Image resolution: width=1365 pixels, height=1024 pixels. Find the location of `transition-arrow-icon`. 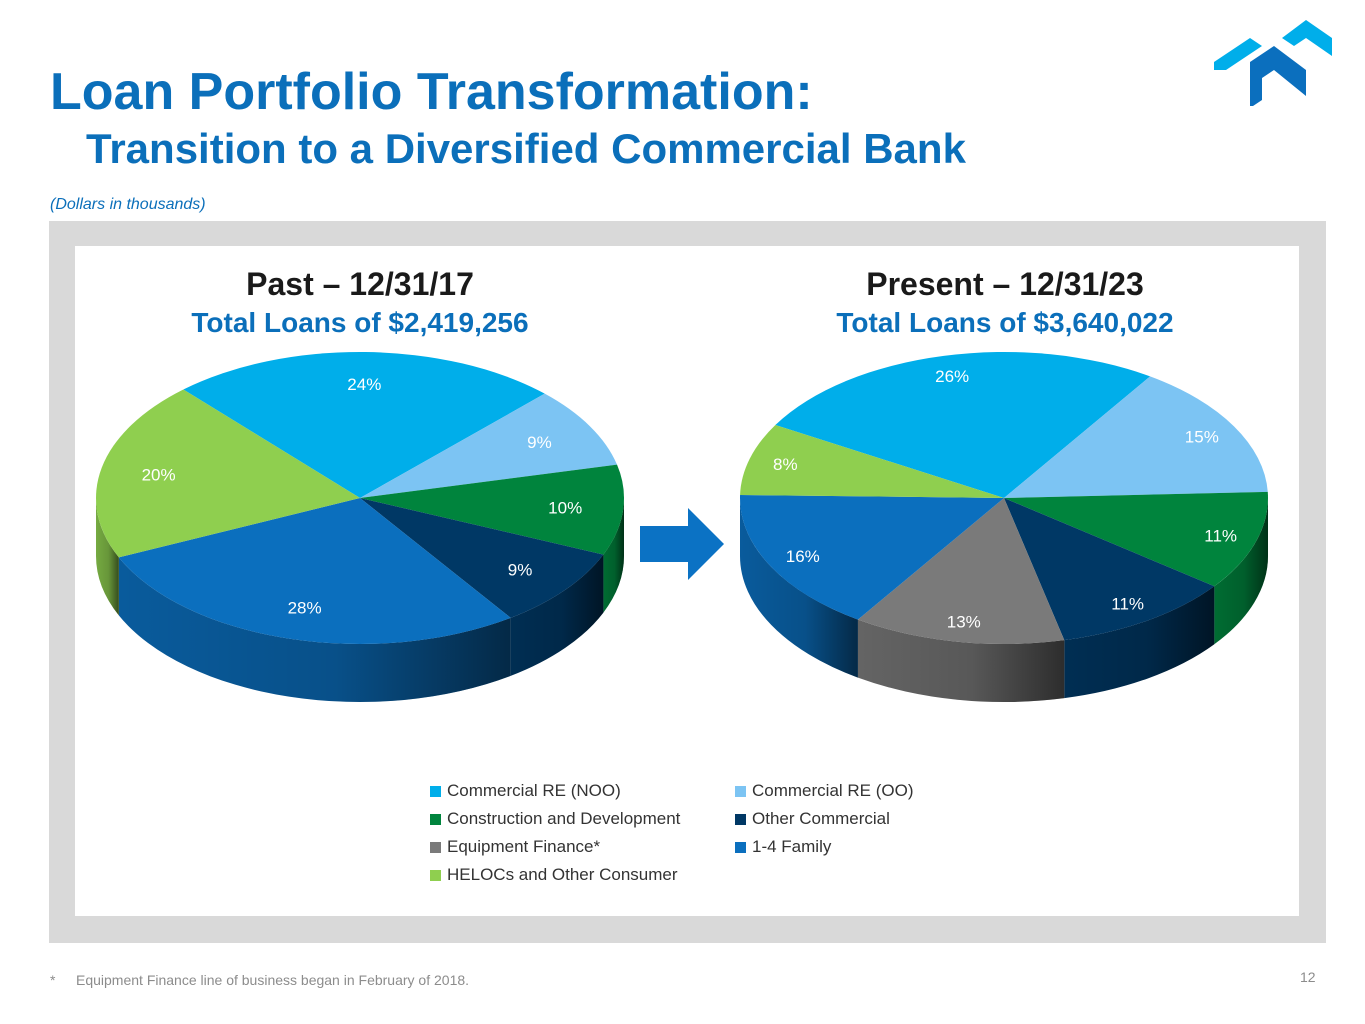

transition-arrow-icon is located at coordinates (682, 544).